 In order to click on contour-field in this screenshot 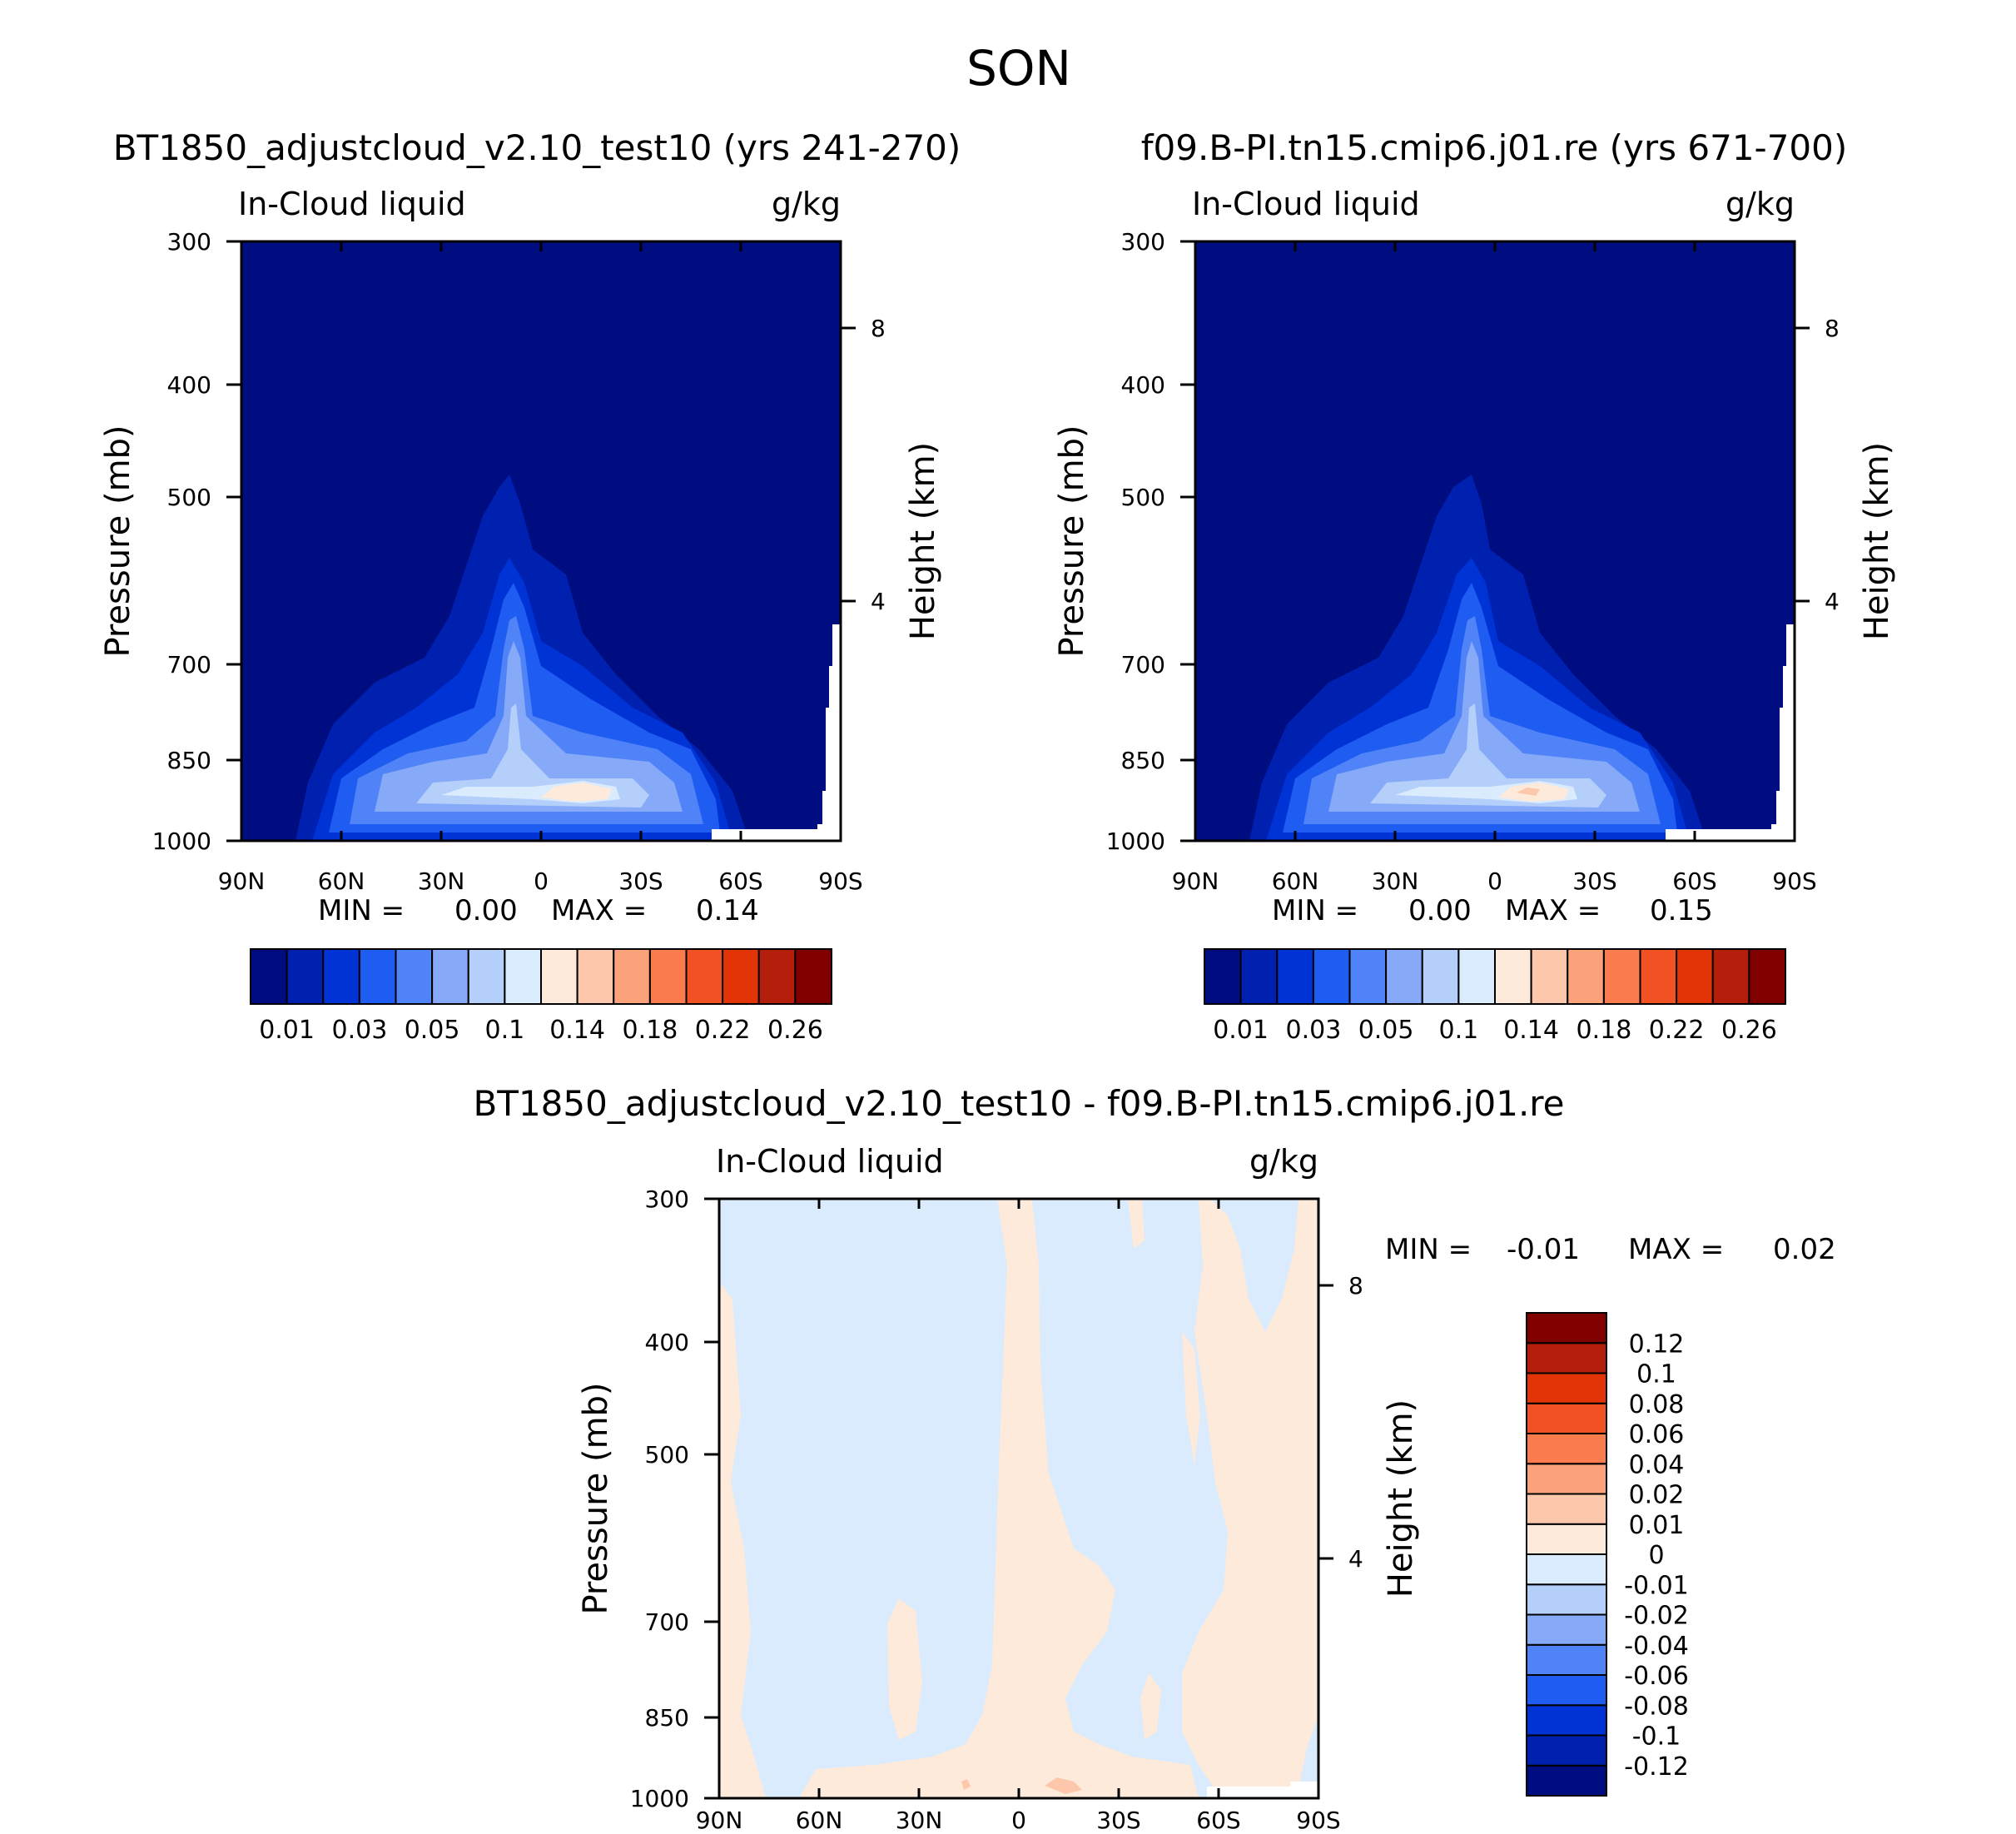, I will do `click(1495, 541)`.